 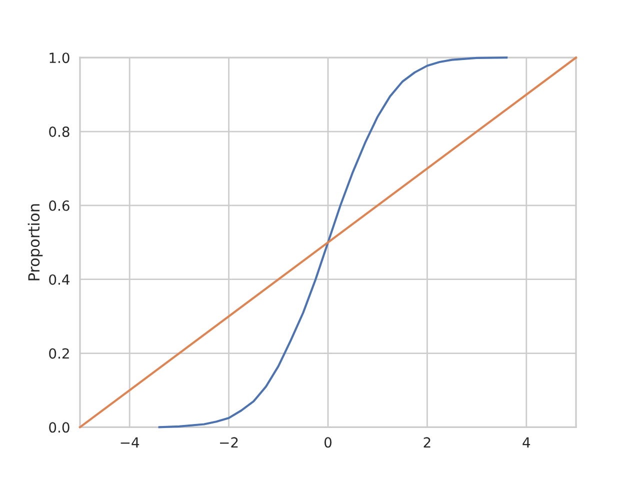 I want to click on y-tick-label: 0.6, so click(x=59, y=205).